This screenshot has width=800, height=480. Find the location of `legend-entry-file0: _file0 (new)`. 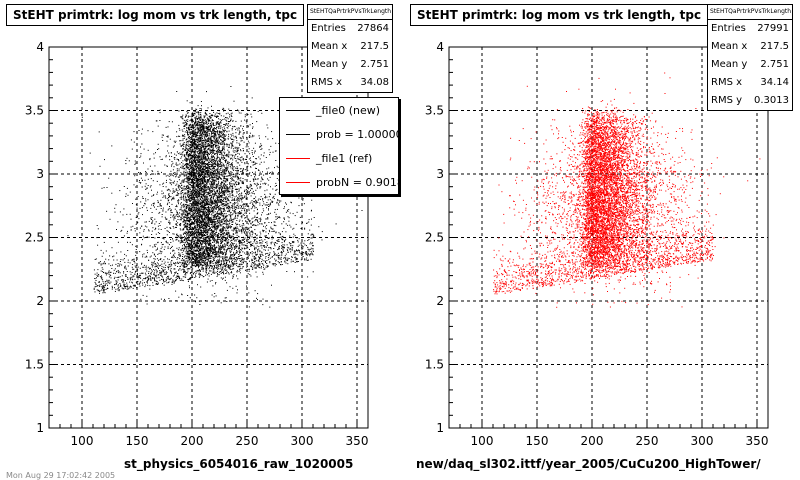

legend-entry-file0: _file0 (new) is located at coordinates (339, 110).